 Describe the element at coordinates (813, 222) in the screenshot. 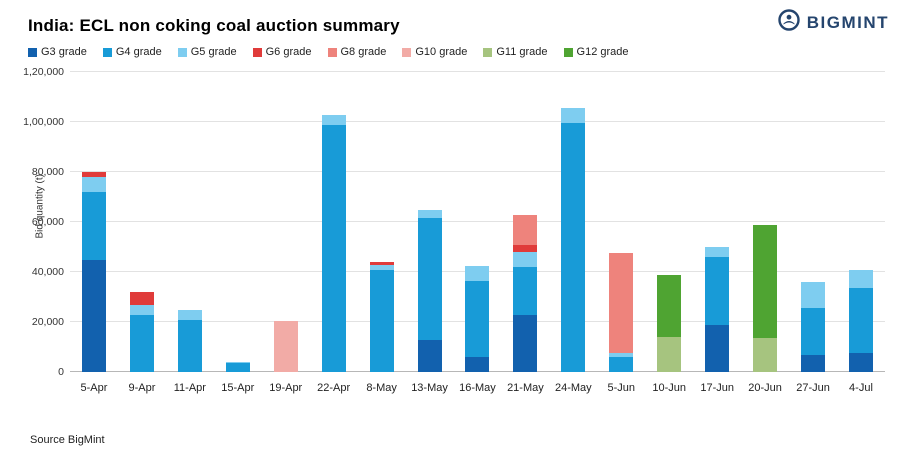

I see `stacked-bar-27-jun` at that location.